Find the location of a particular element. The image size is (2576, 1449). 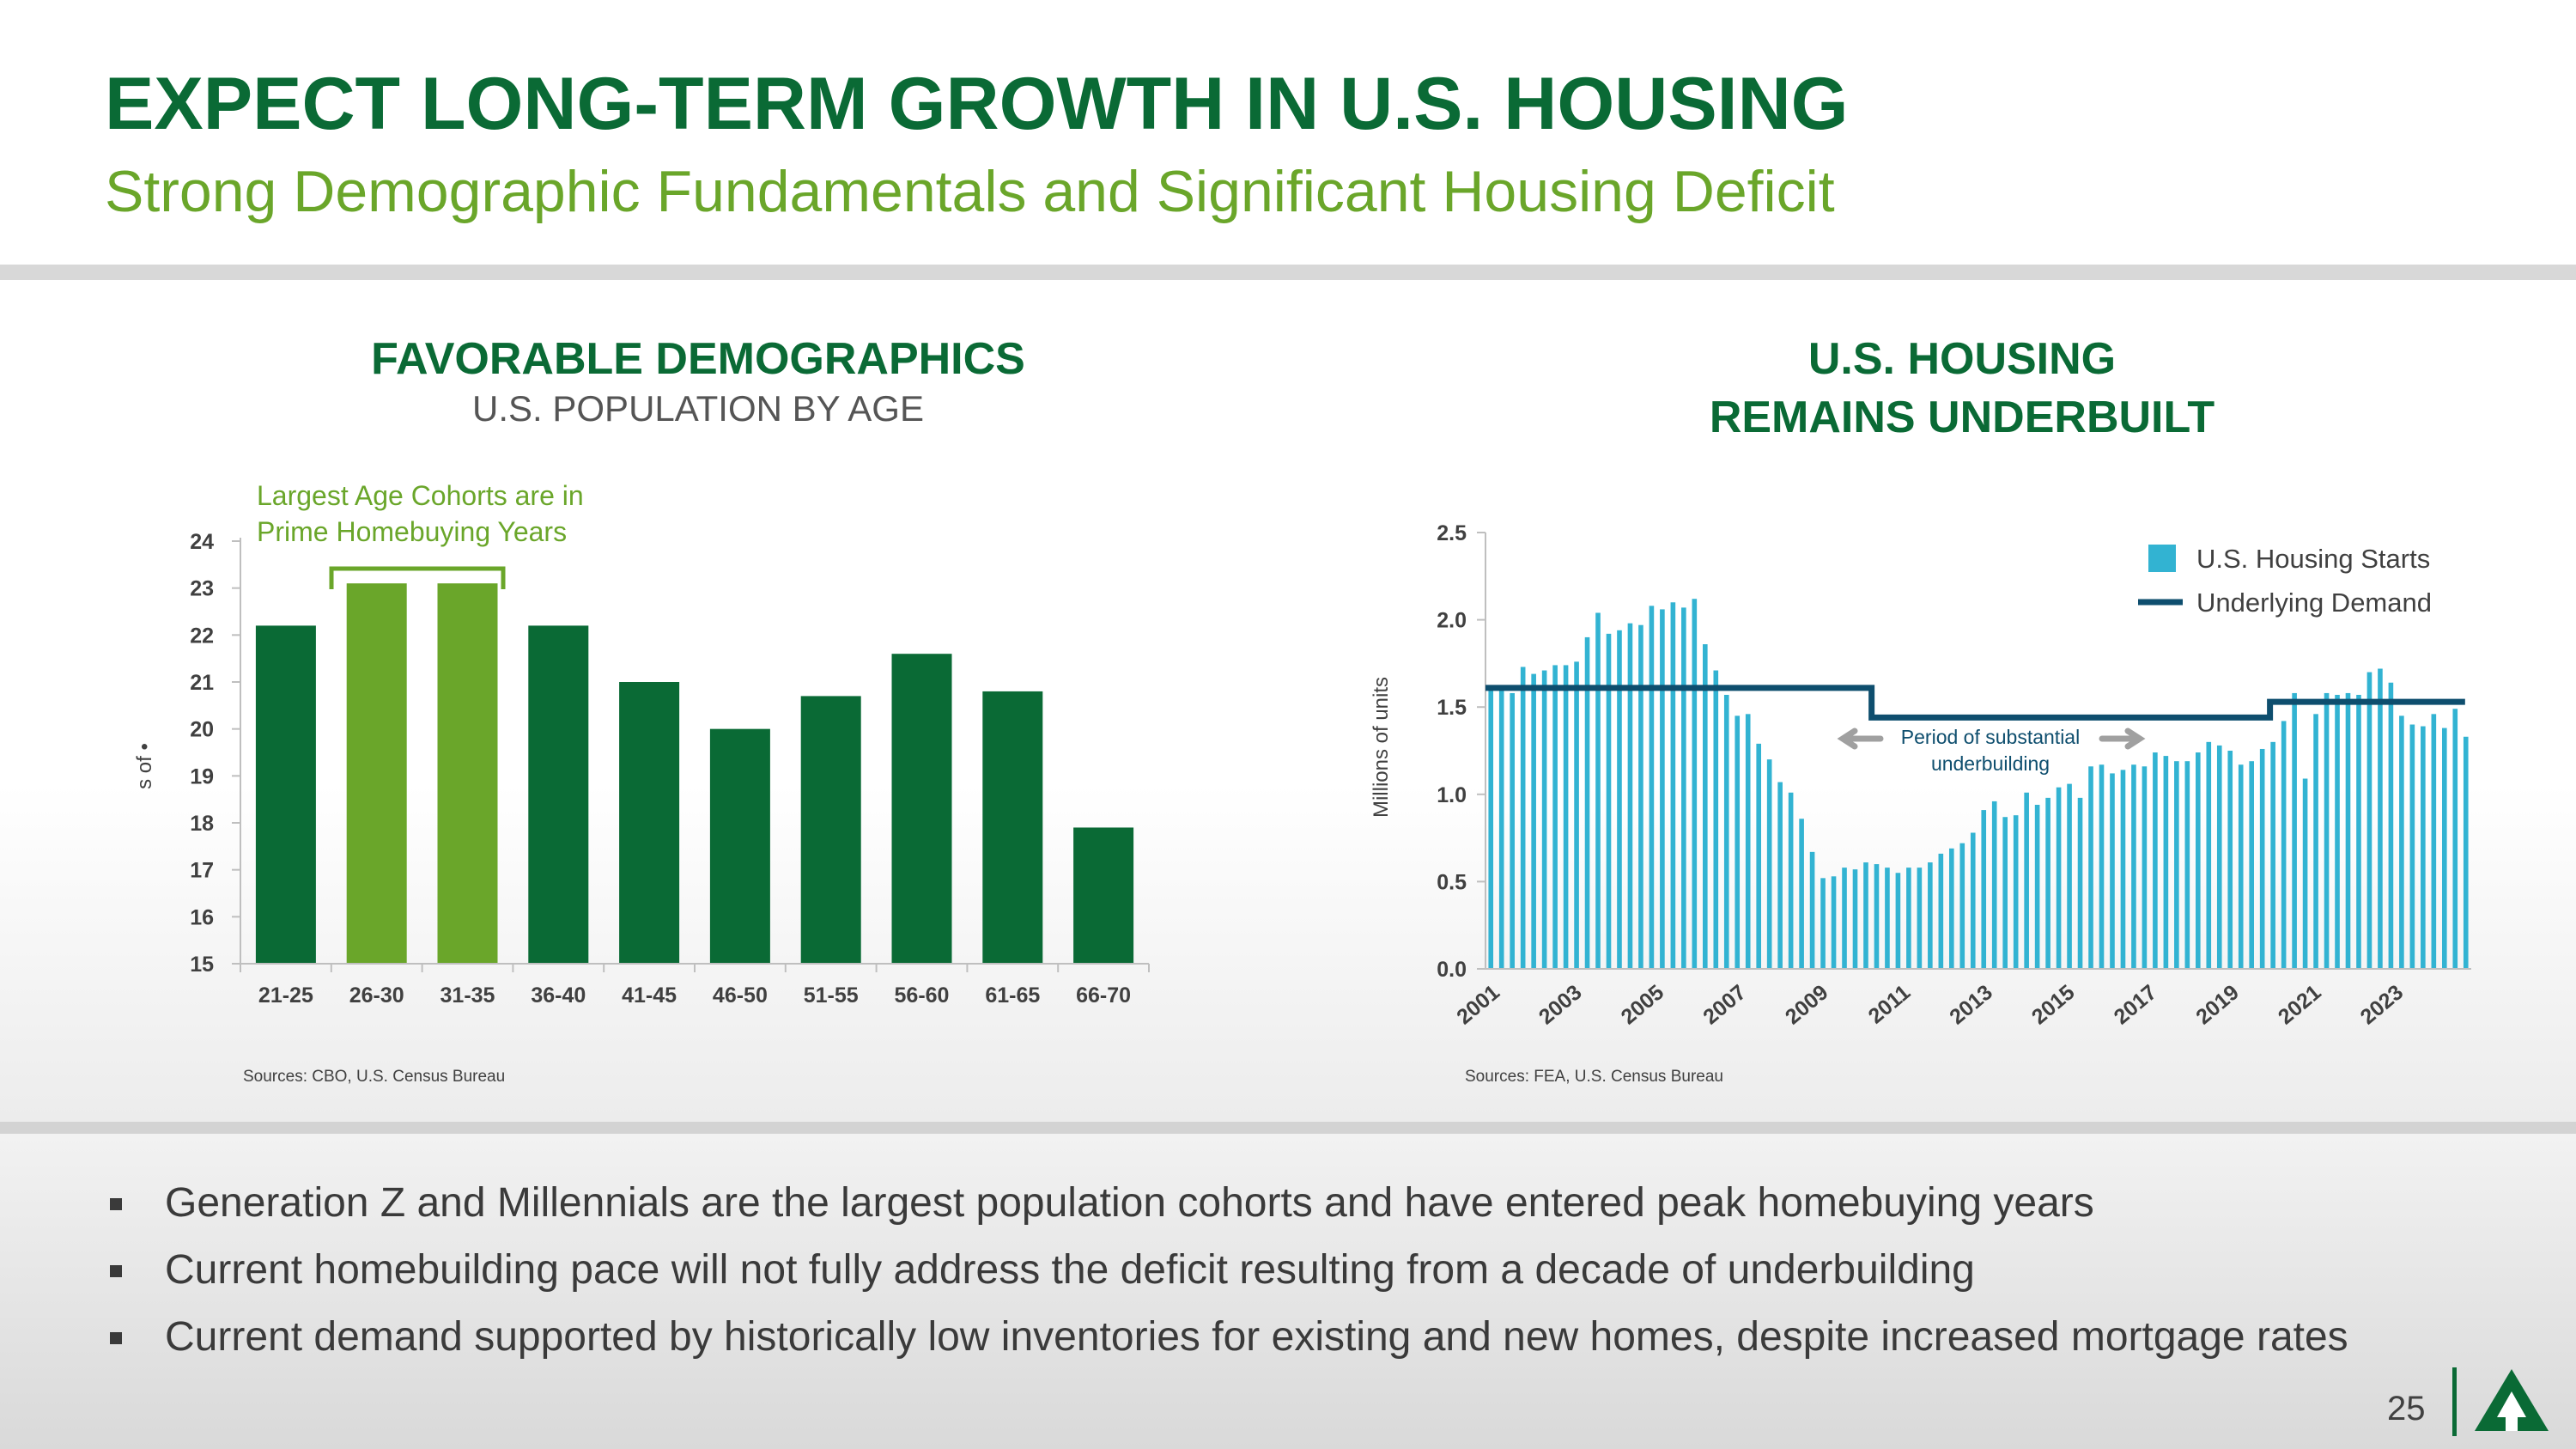

y-tick-label: 16 is located at coordinates (202, 917).